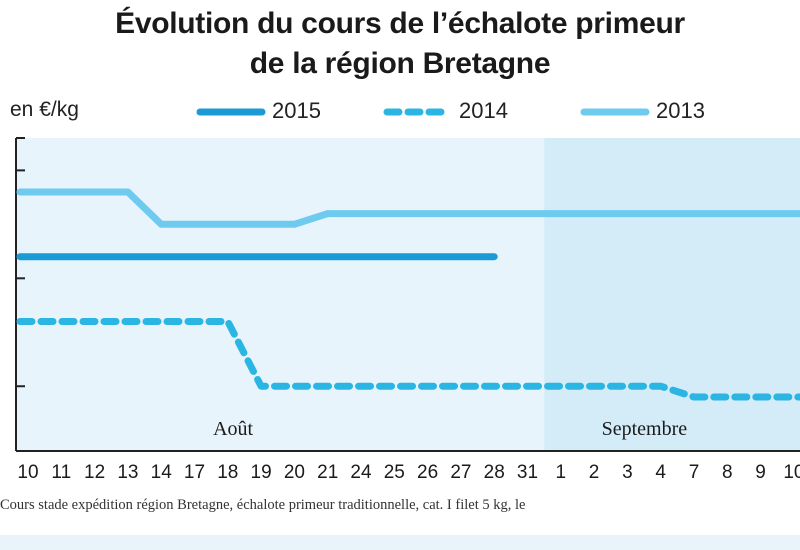 The width and height of the screenshot is (800, 550). I want to click on x-tick-label: 7, so click(694, 472).